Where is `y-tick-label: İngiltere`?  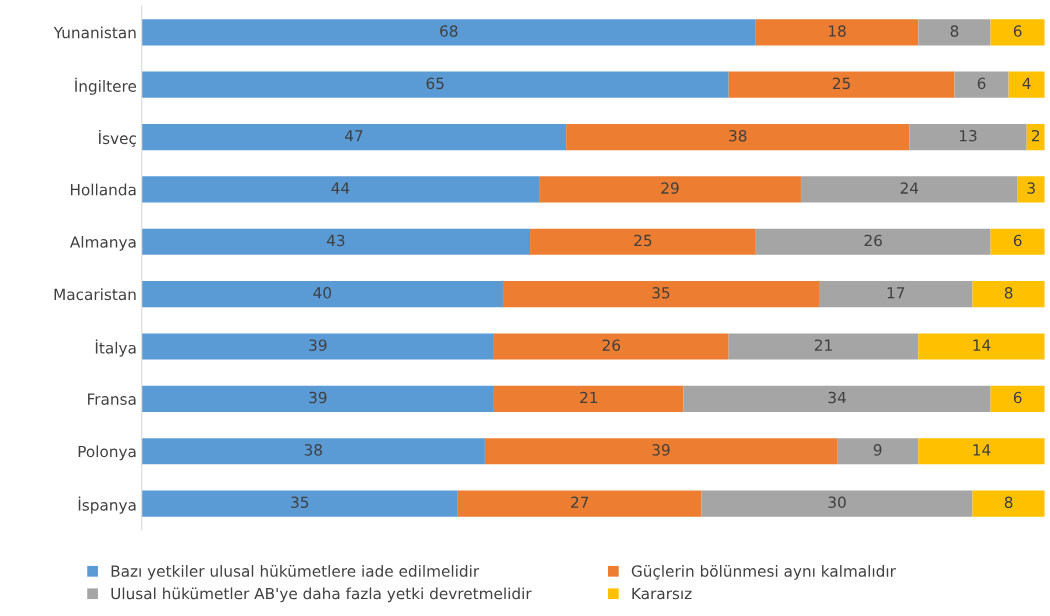
y-tick-label: İngiltere is located at coordinates (106, 86).